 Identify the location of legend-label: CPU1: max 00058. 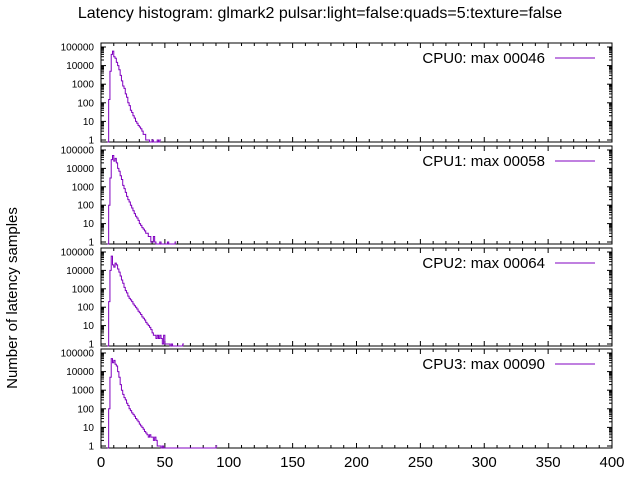
(483, 161).